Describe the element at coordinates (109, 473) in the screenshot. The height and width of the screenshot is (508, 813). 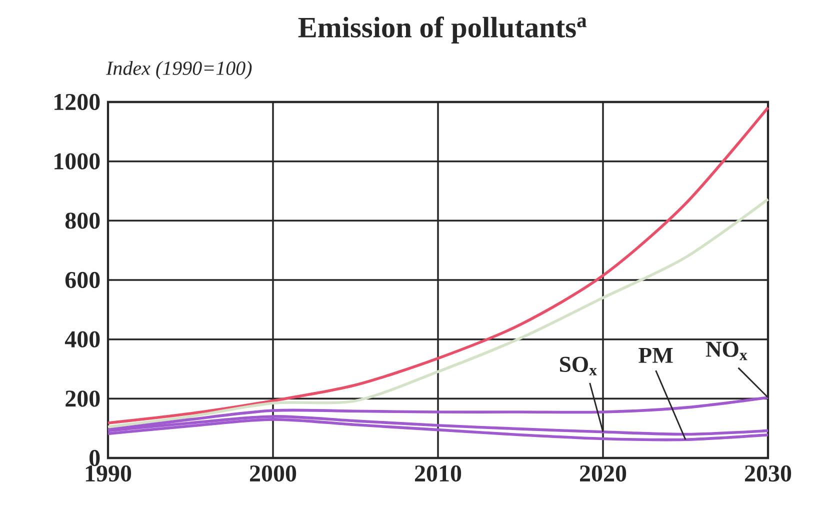
I see `x-tick-label: 1990` at that location.